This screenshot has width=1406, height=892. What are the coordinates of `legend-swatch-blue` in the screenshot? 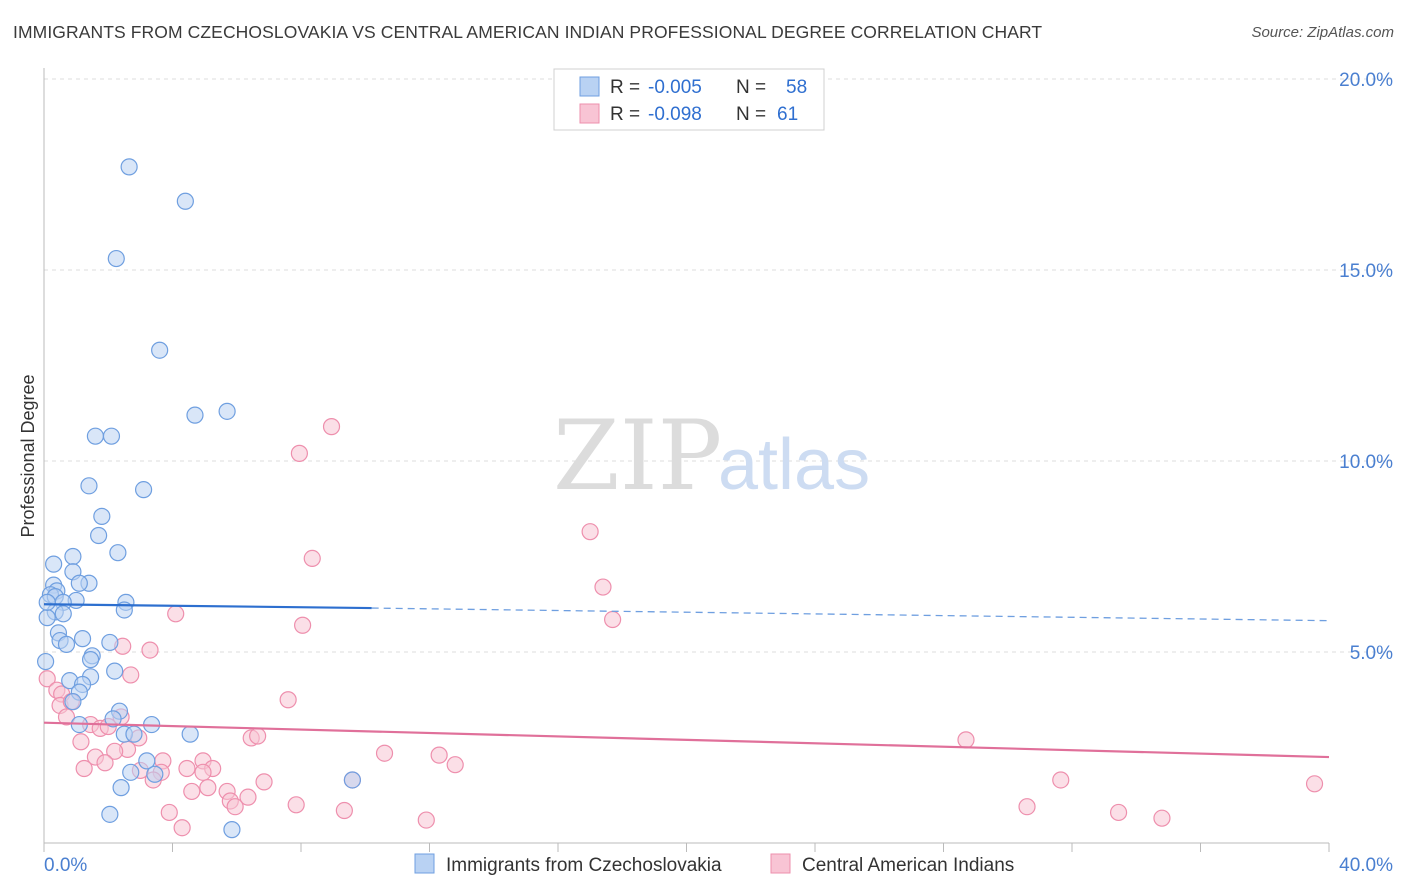 It's located at (589, 86).